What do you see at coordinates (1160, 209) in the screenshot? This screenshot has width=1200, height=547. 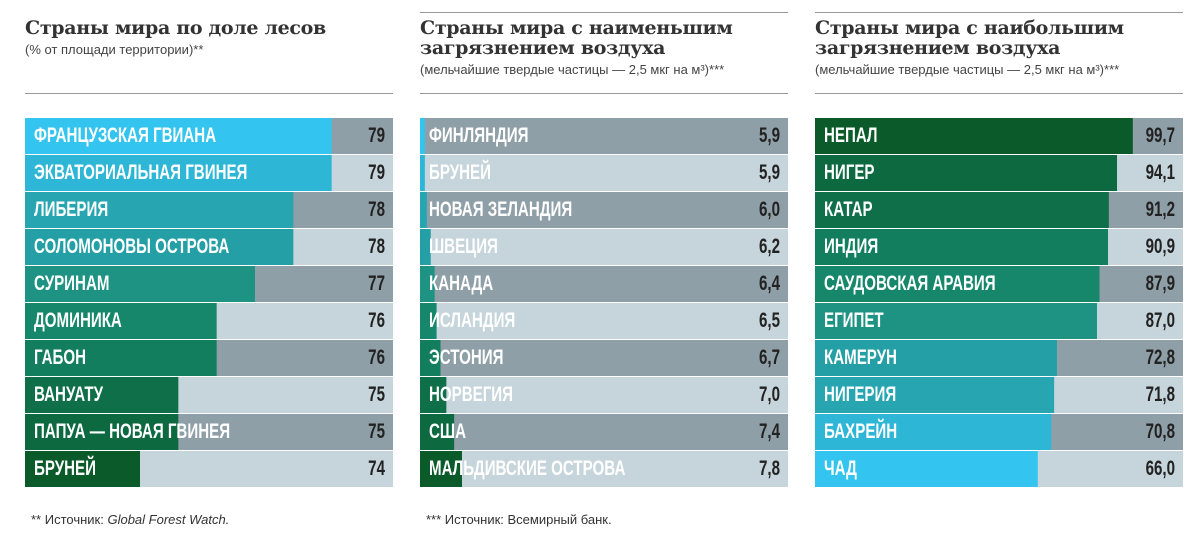 I see `value-label: 91,2` at bounding box center [1160, 209].